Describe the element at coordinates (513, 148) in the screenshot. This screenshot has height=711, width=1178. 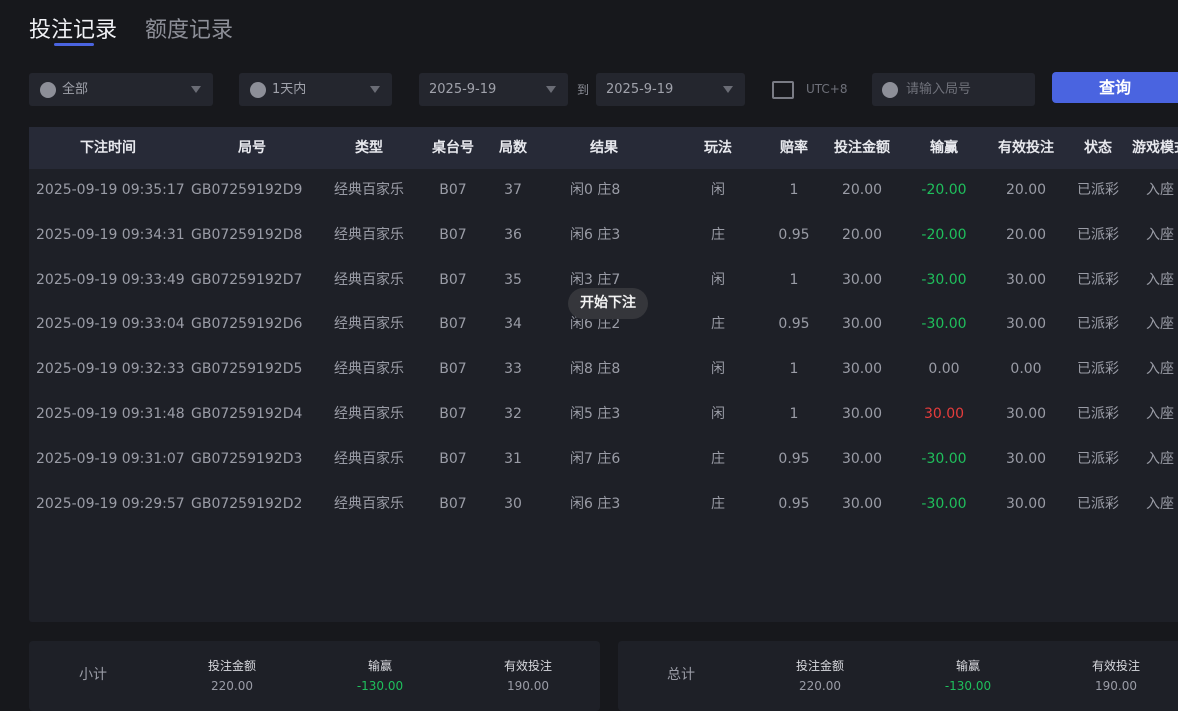
I see `column-header: 局数` at that location.